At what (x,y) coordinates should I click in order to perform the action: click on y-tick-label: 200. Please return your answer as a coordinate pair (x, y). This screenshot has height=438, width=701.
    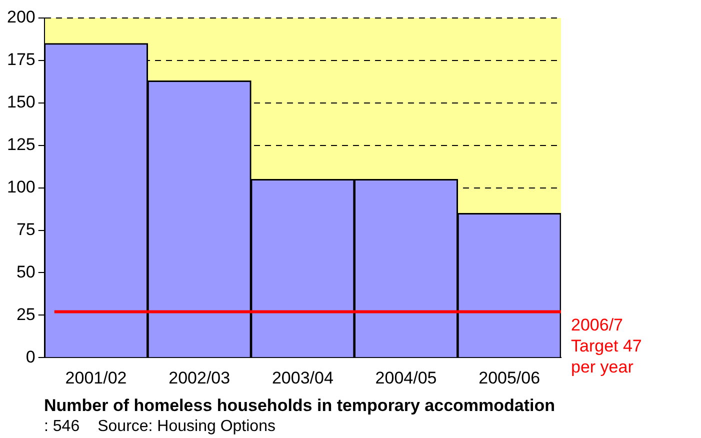
    Looking at the image, I should click on (21, 17).